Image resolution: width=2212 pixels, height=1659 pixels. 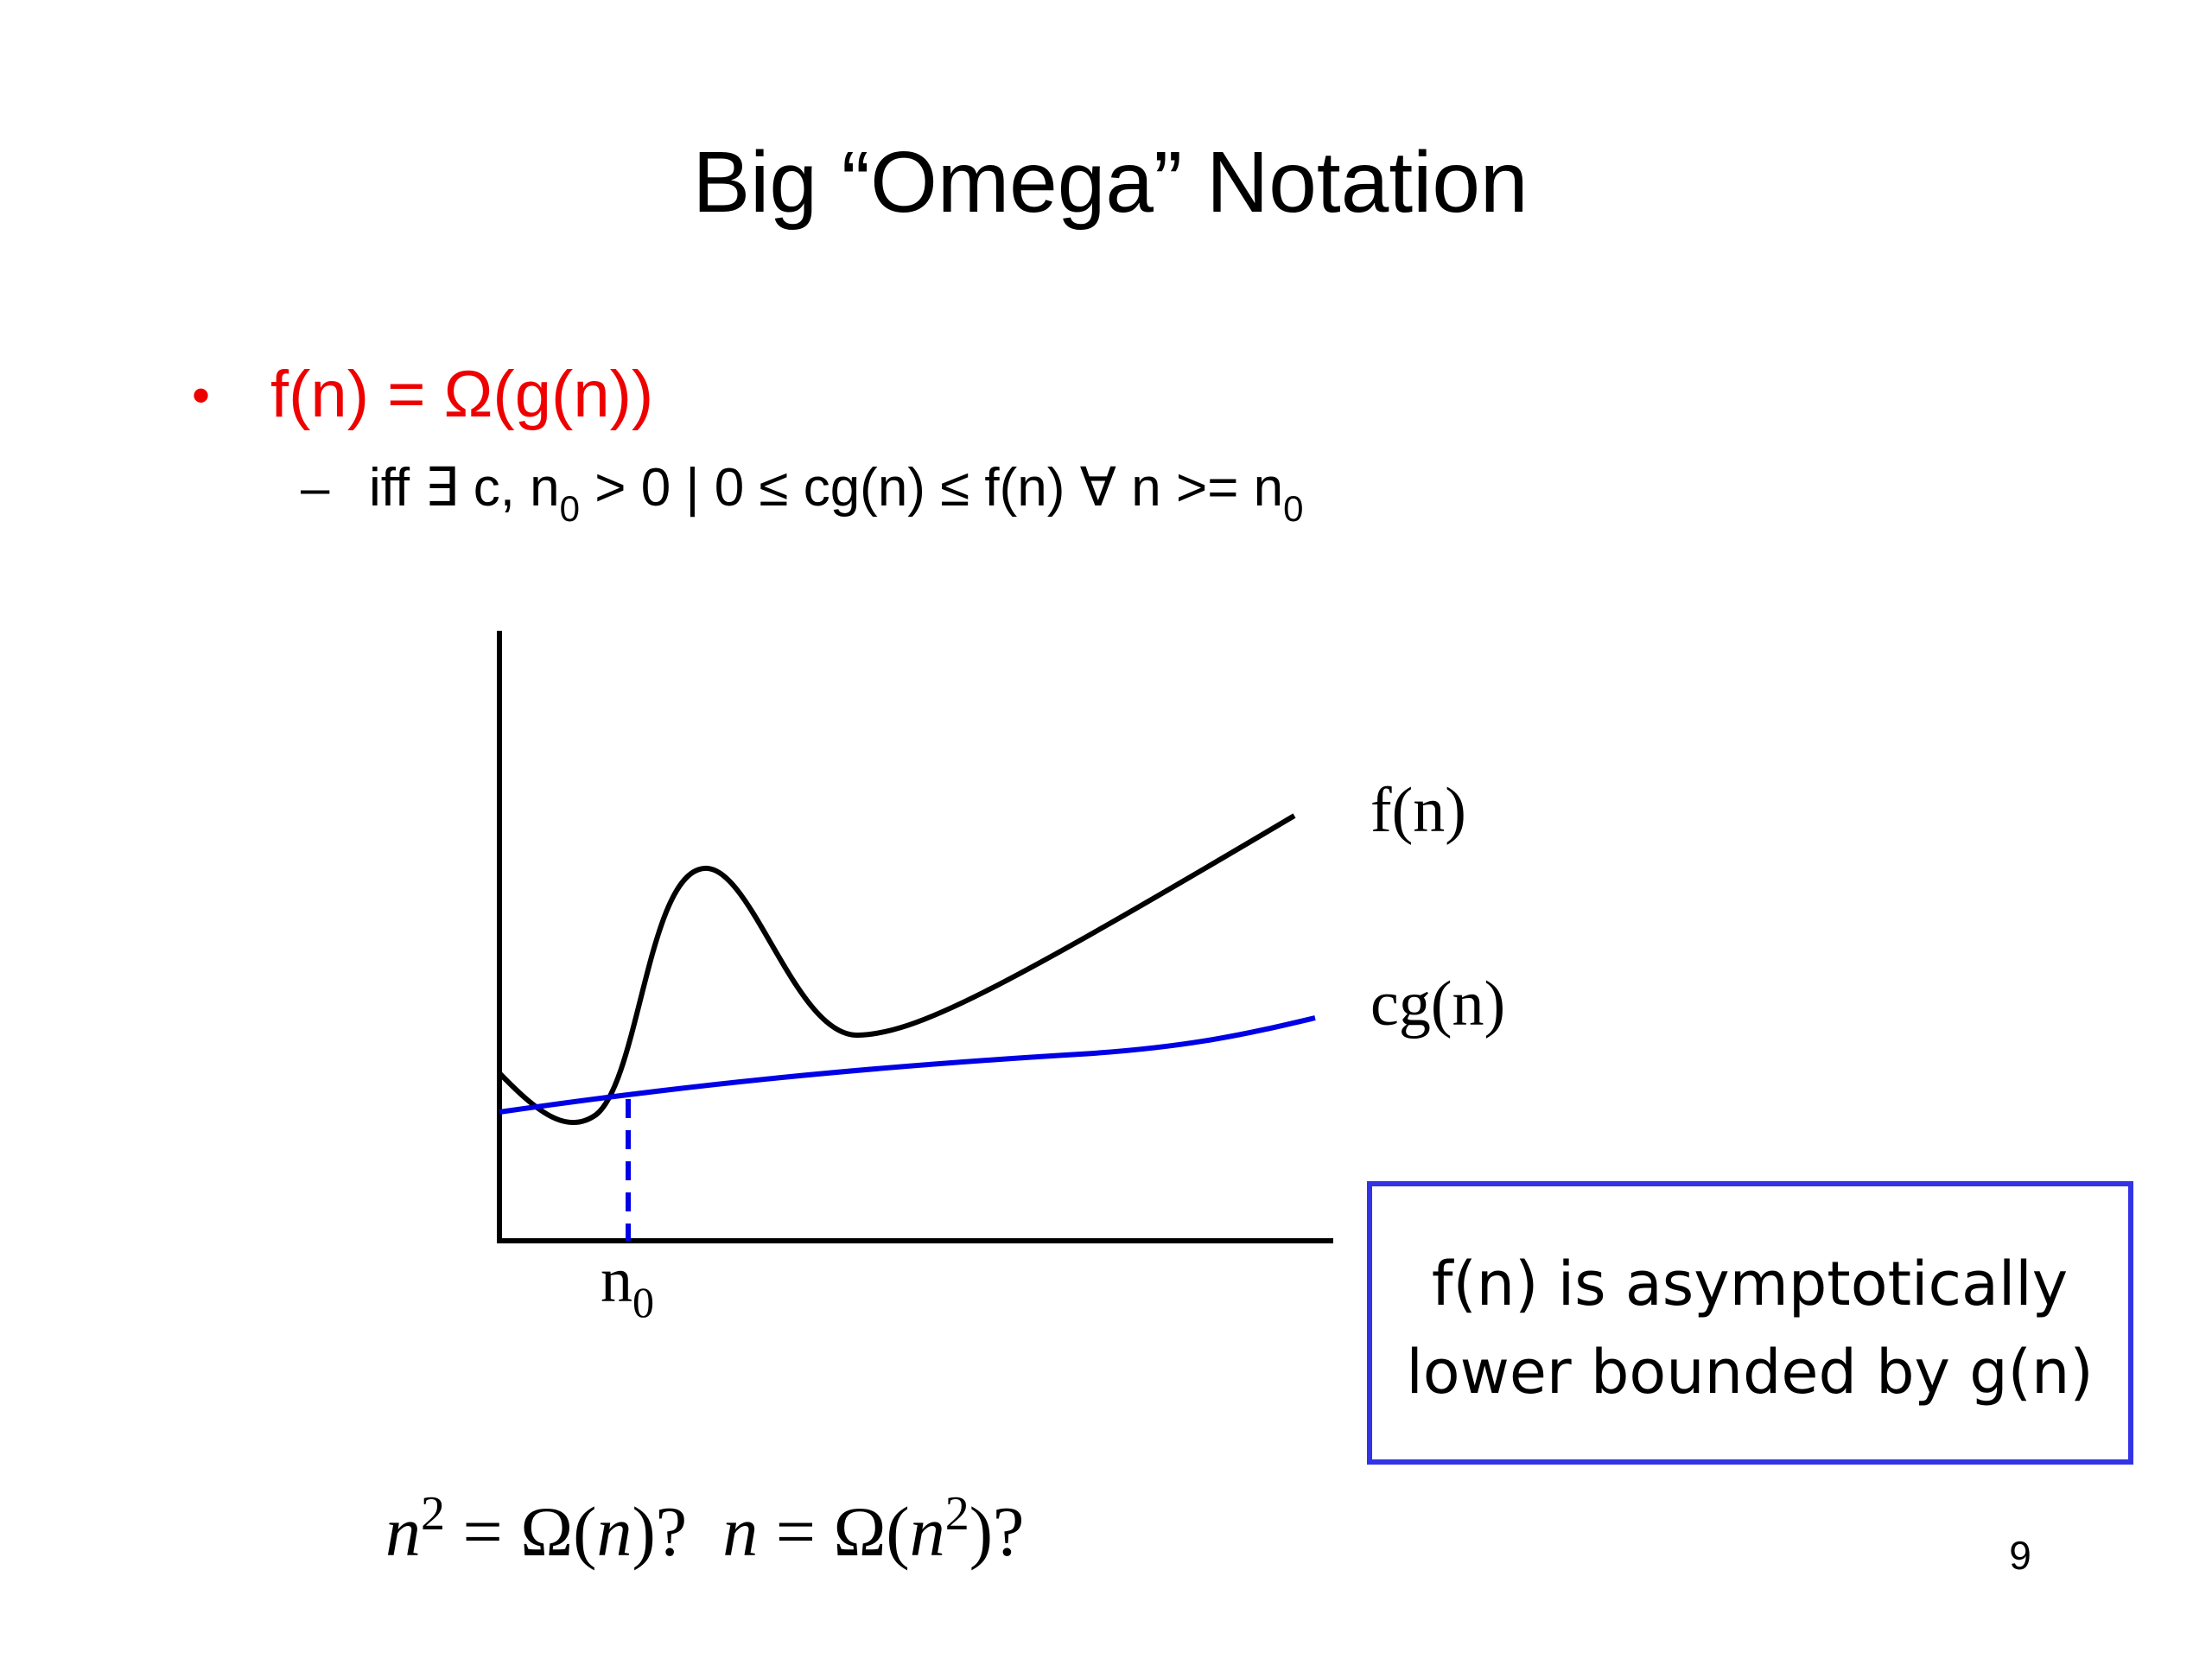 I want to click on question: n2 = Ω(n)? n = Ω(n2)?, so click(x=704, y=1529).